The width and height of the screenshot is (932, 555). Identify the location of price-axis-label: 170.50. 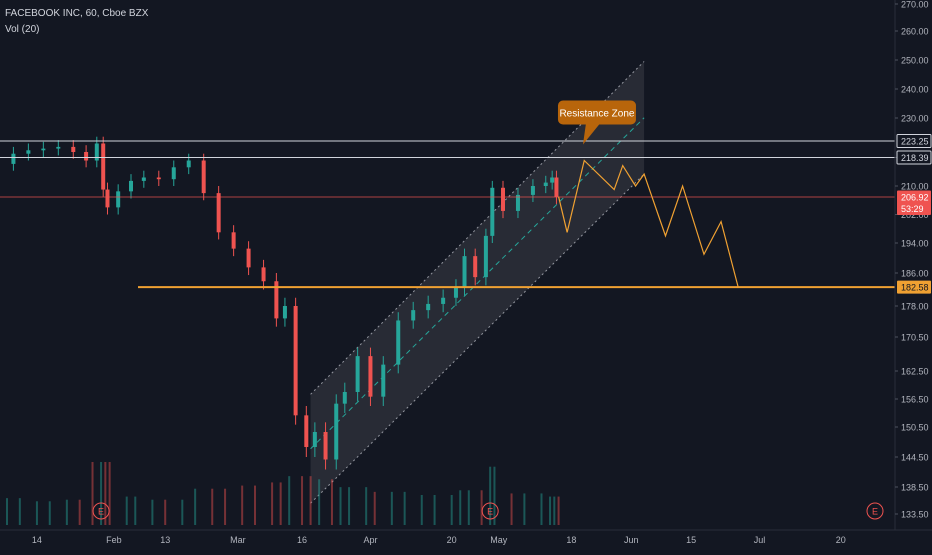
(915, 338).